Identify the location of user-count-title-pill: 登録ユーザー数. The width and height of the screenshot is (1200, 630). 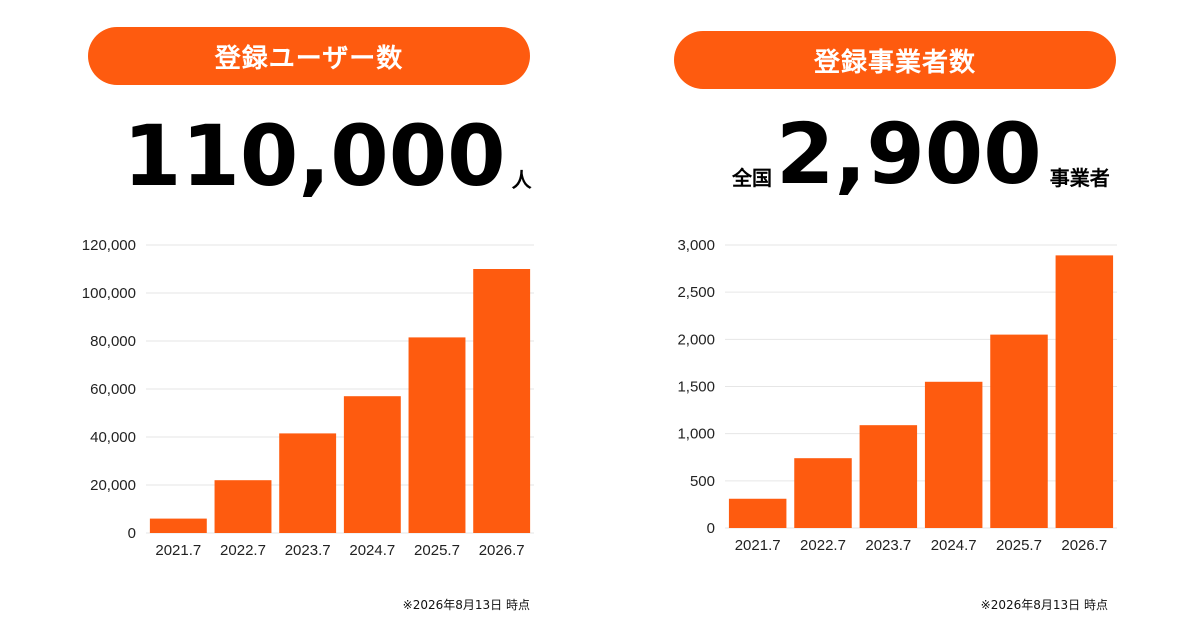
(309, 56).